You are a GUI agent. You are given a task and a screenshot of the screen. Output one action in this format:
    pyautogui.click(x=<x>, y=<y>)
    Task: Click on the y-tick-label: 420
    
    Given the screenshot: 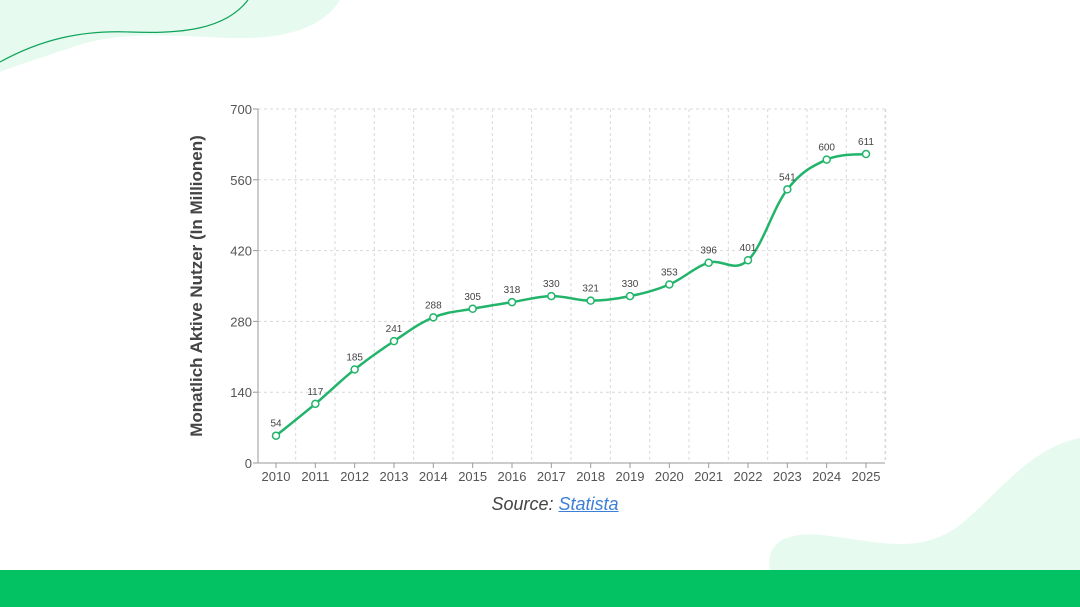 What is the action you would take?
    pyautogui.click(x=241, y=251)
    